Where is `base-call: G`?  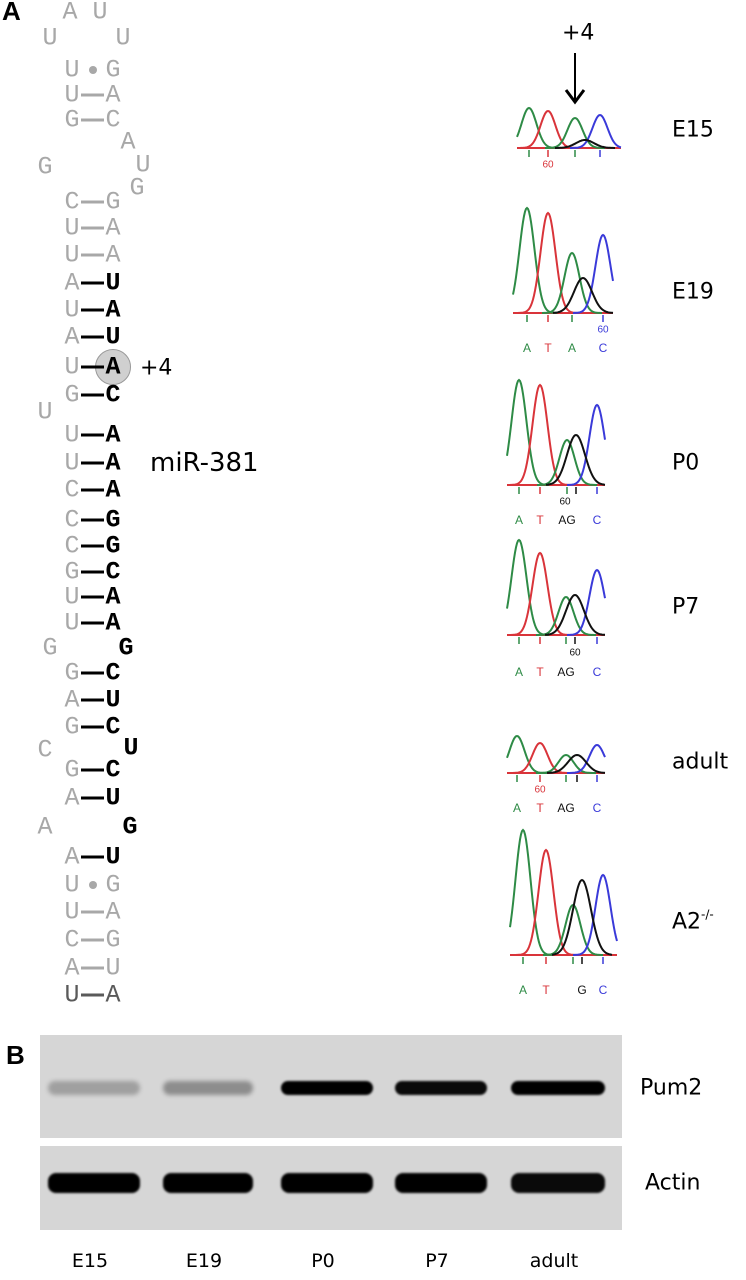
base-call: G is located at coordinates (582, 990).